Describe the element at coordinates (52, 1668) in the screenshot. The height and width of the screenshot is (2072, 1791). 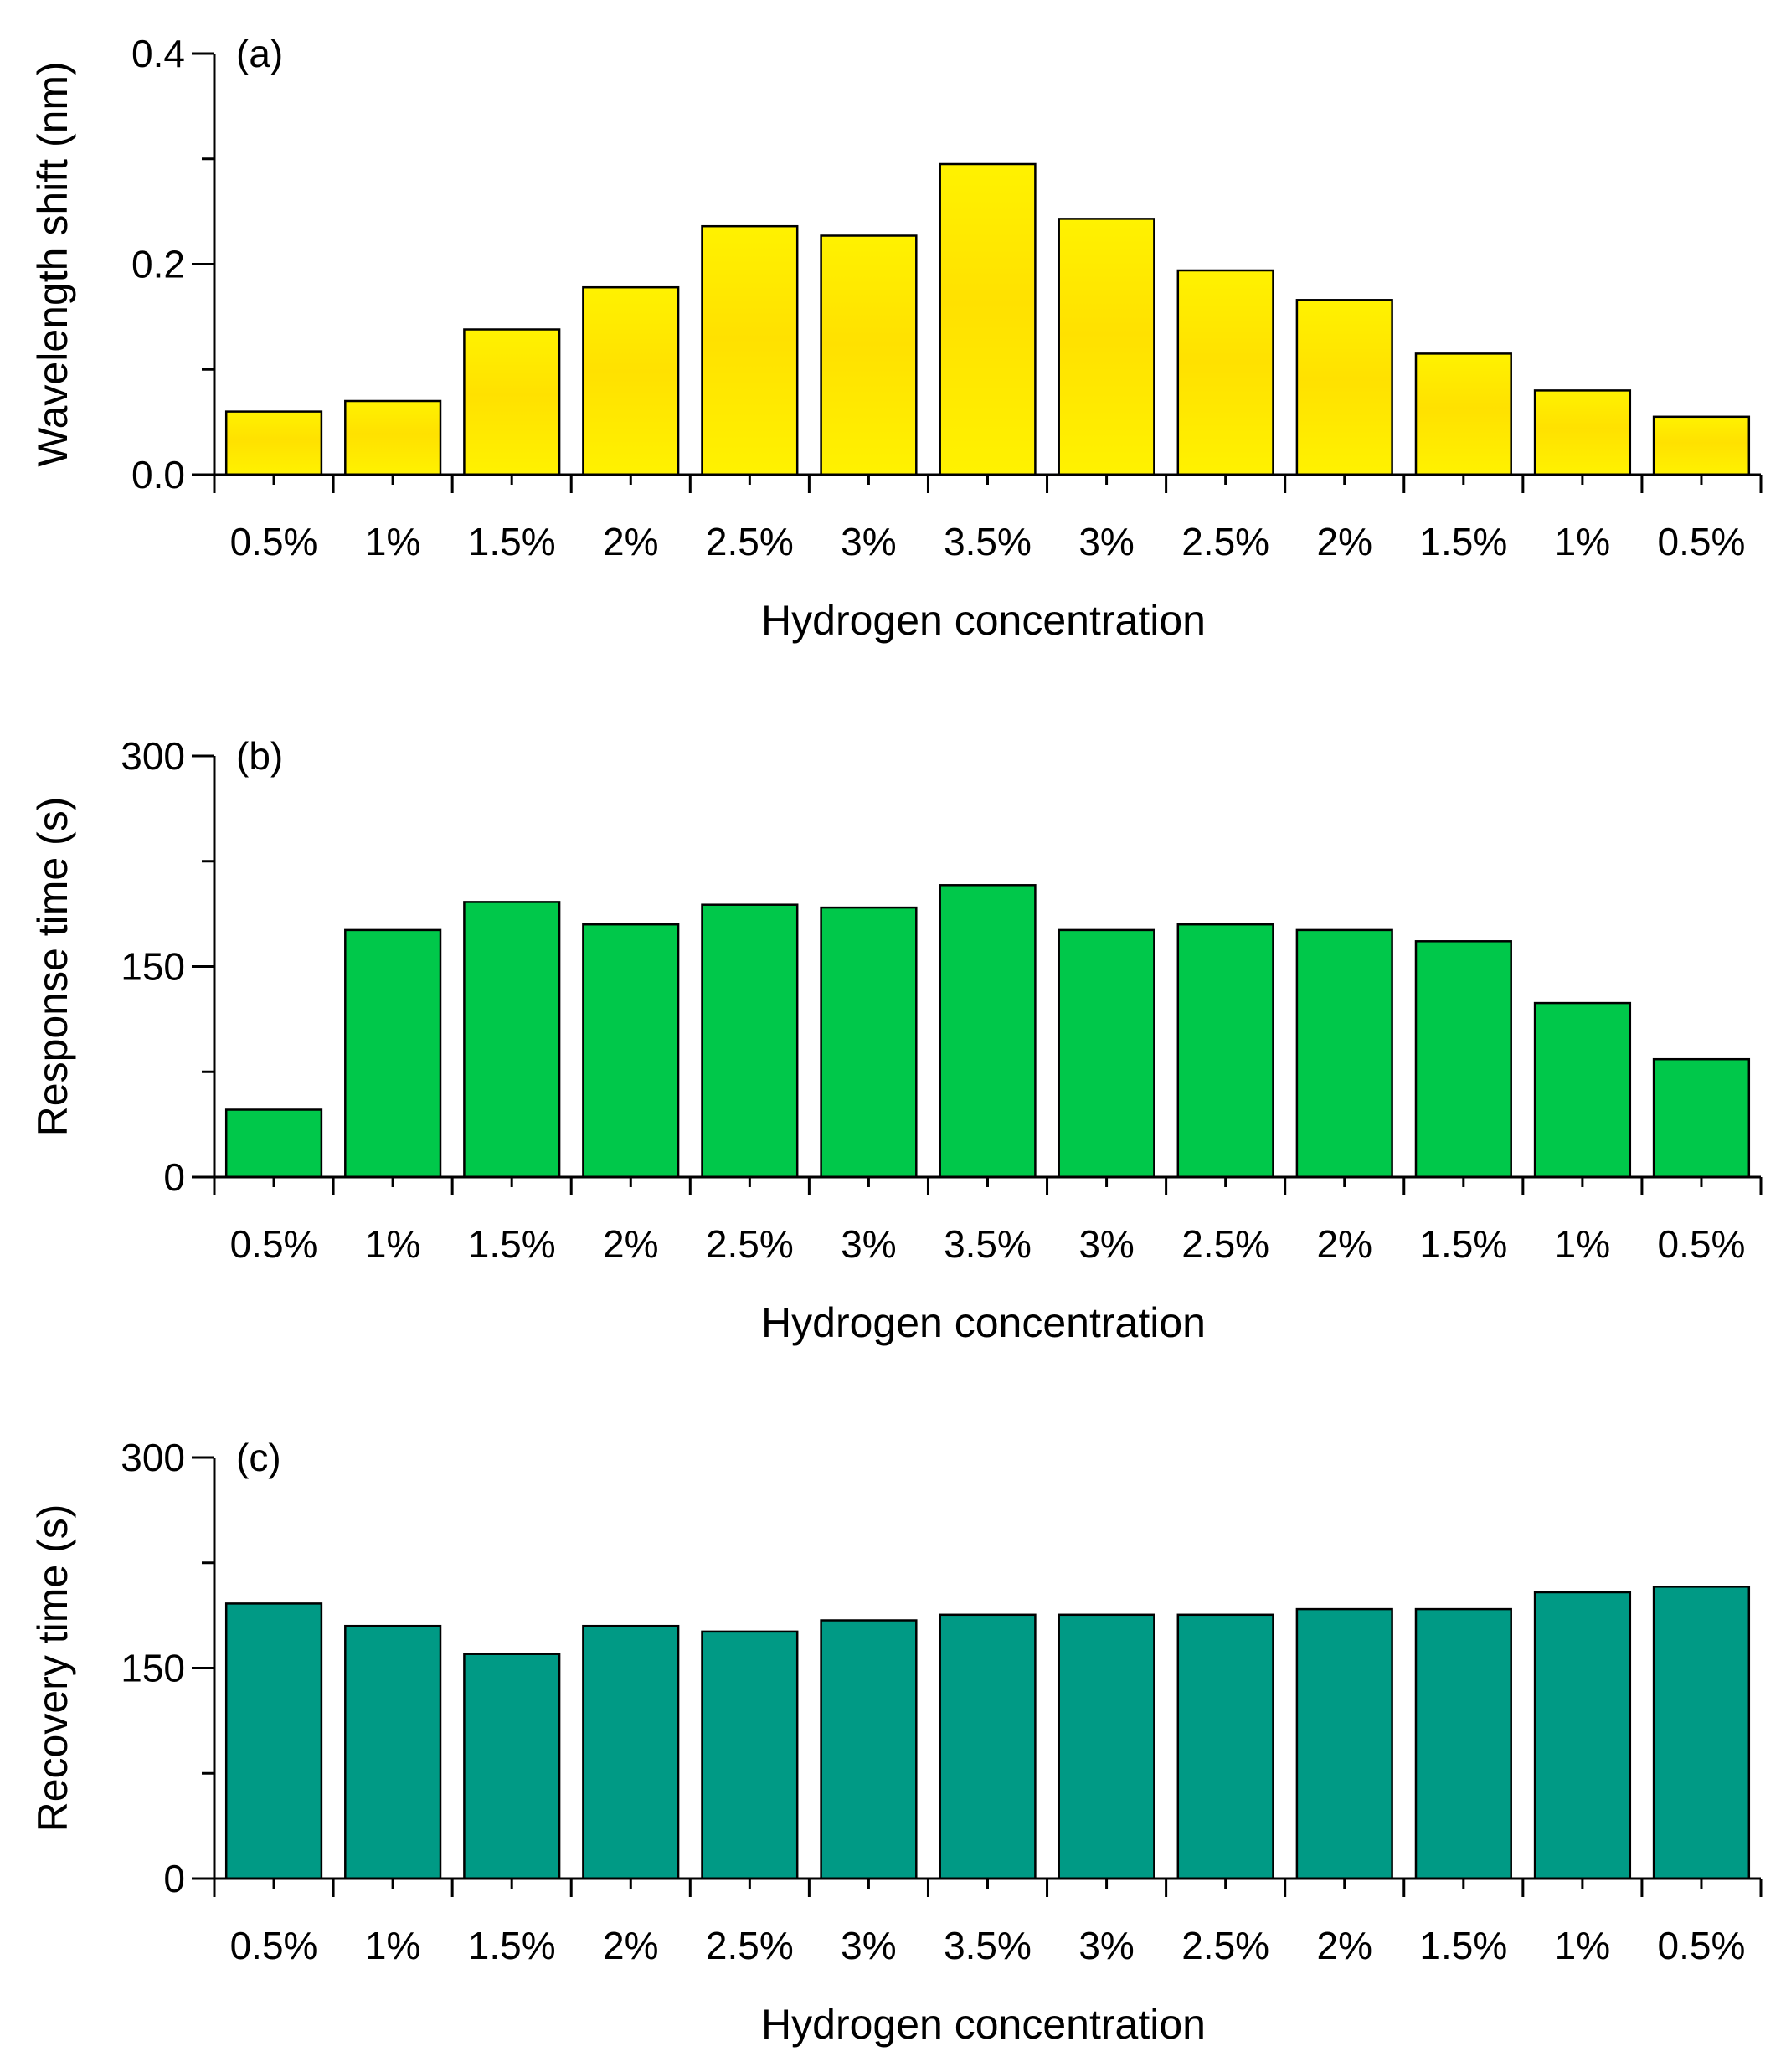
I see `y-axis-title: Recovery time (s)` at that location.